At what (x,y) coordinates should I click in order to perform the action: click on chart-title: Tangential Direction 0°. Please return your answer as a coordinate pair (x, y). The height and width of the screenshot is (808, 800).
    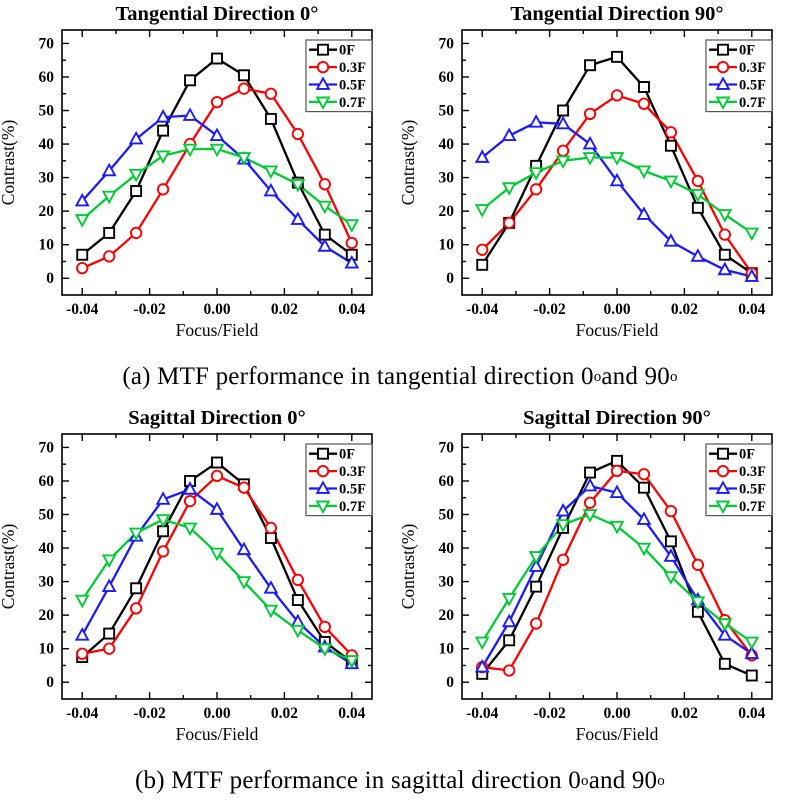
    Looking at the image, I should click on (217, 14).